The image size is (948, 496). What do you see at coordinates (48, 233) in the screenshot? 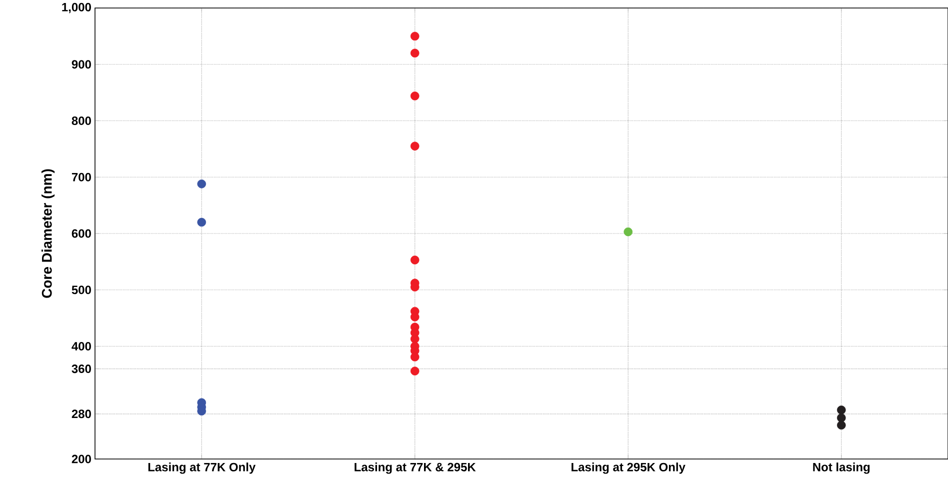
I see `y-axis-title: Core Diameter (nm)` at bounding box center [48, 233].